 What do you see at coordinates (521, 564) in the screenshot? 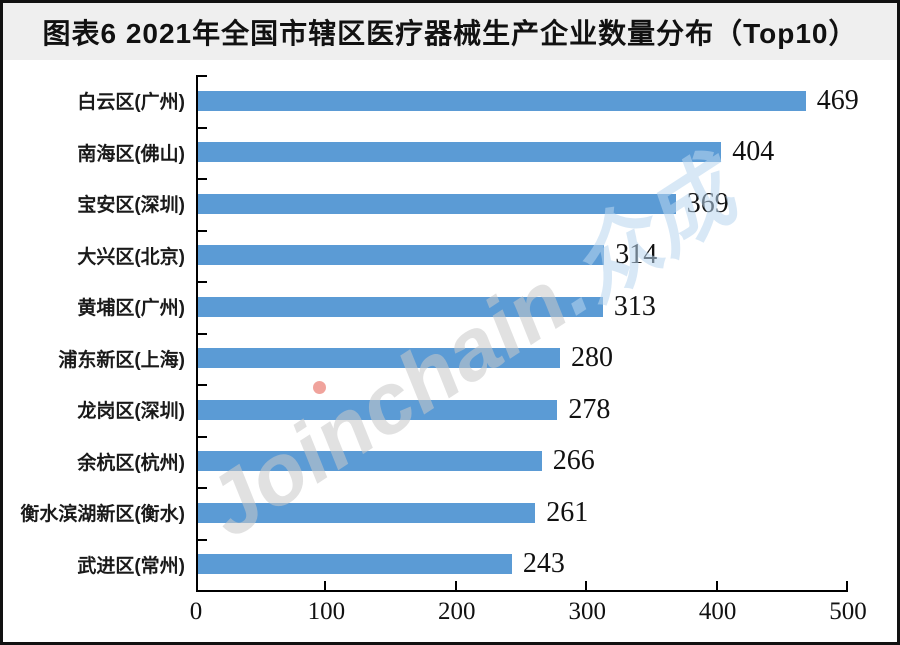
I see `bar-track: 243` at bounding box center [521, 564].